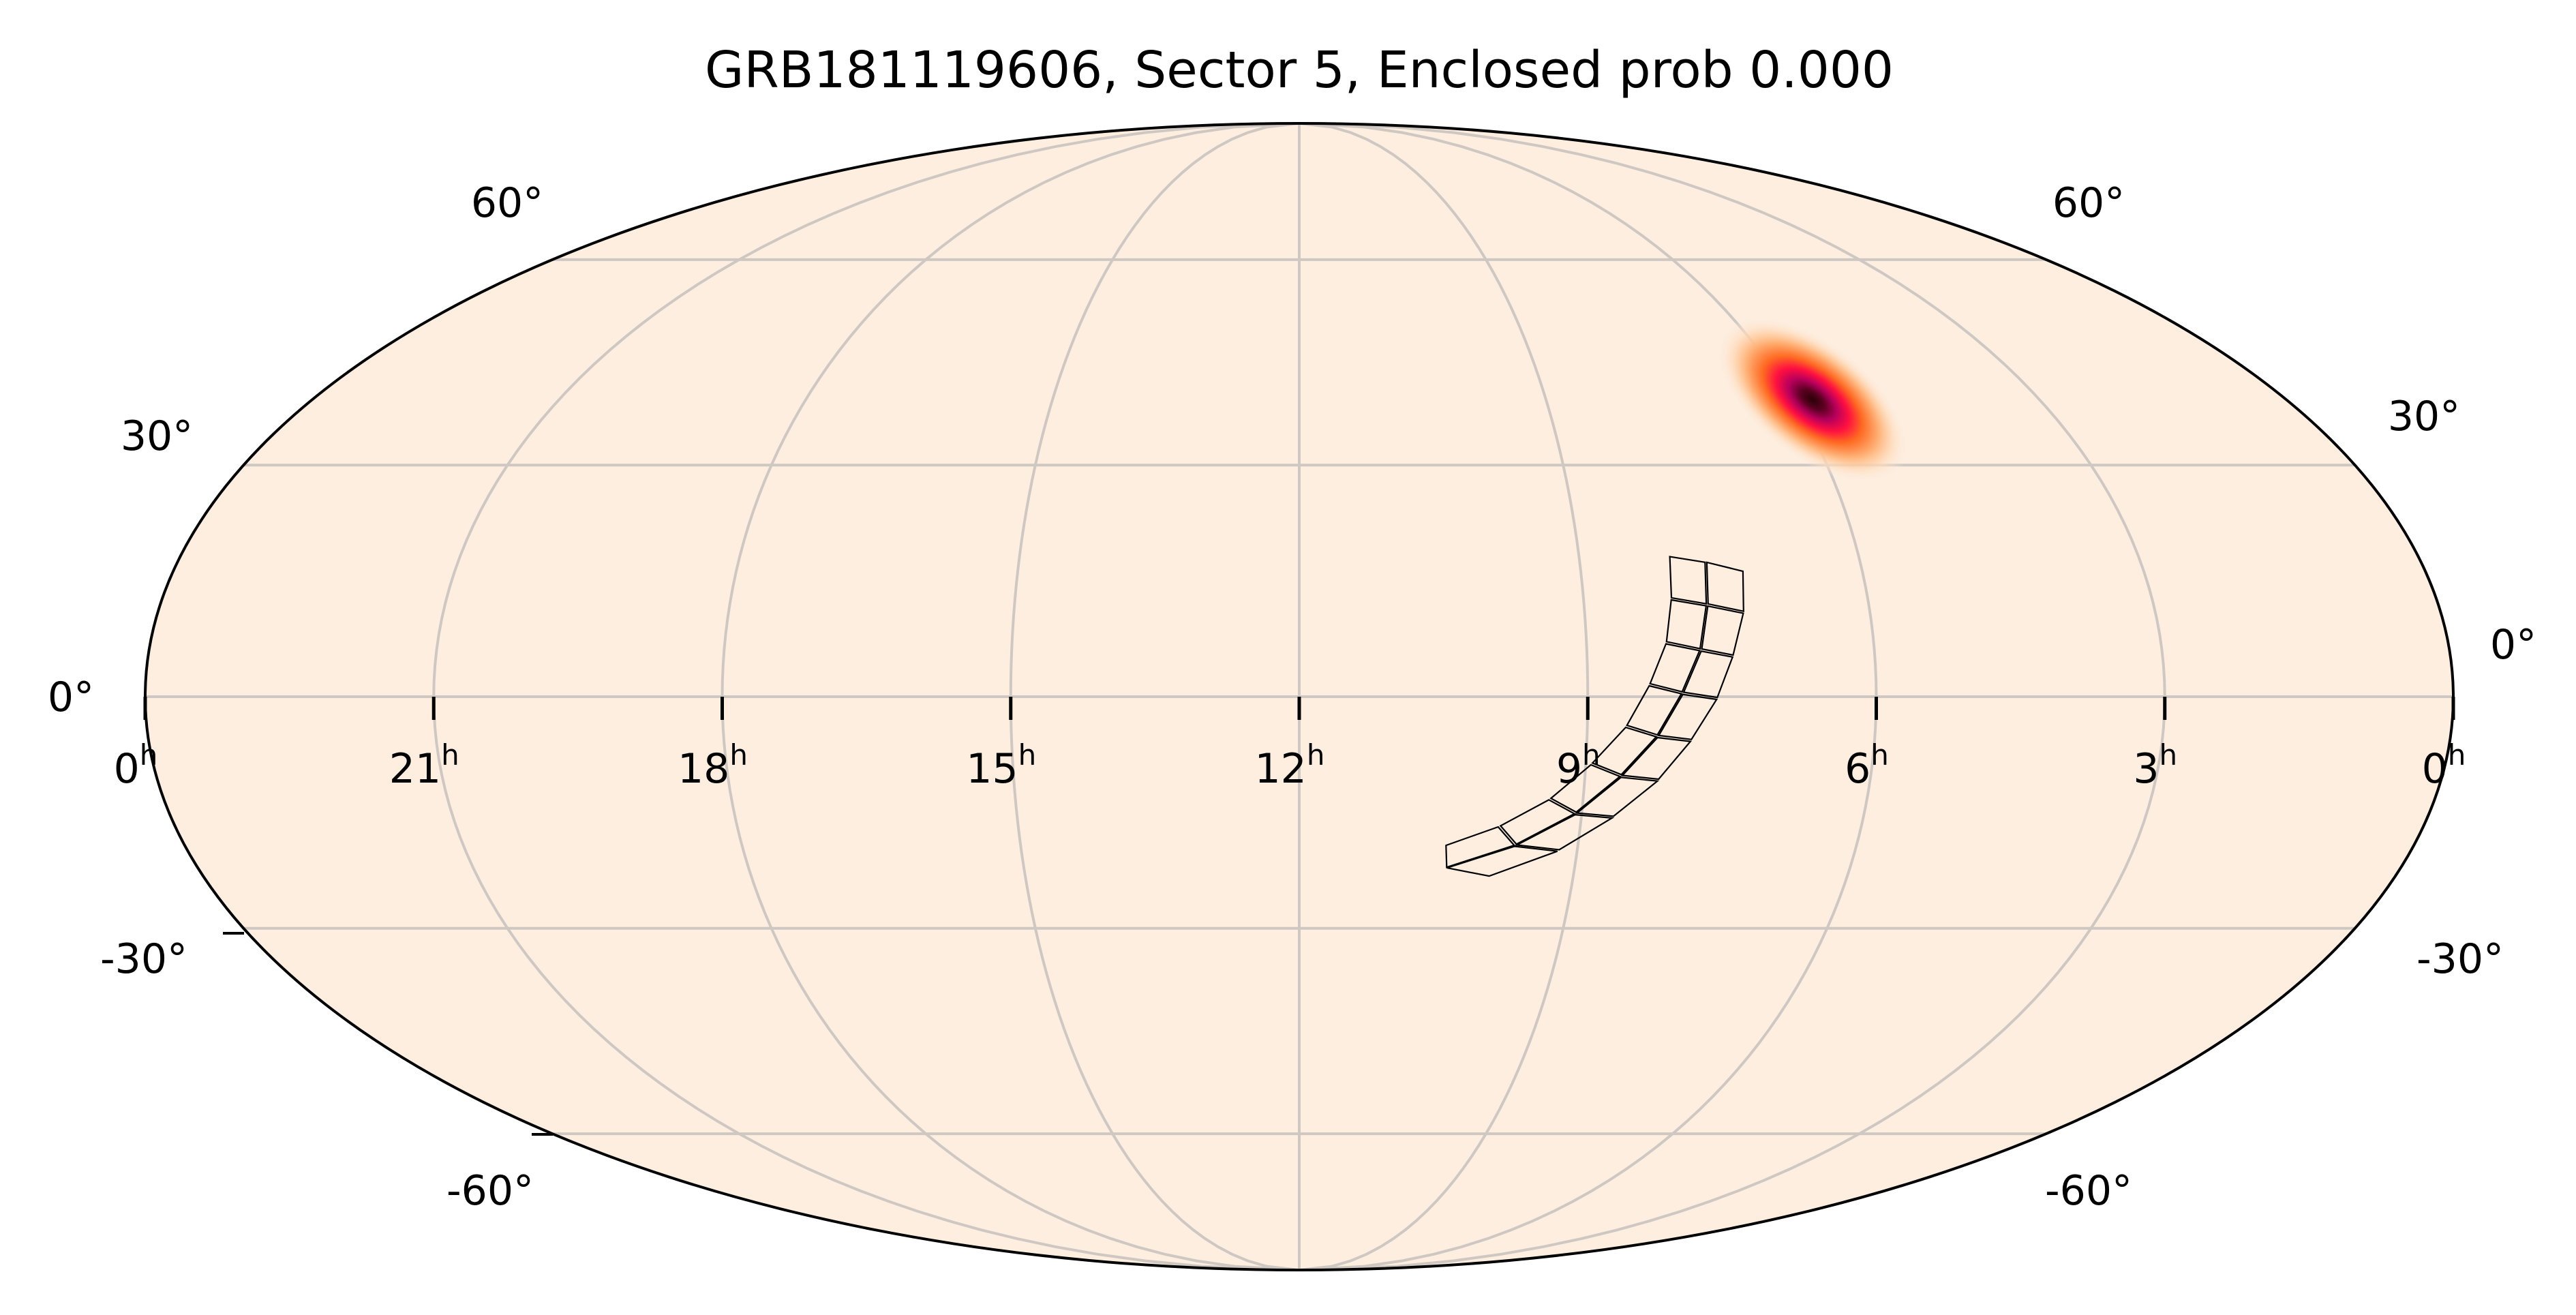 The image size is (2576, 1315). I want to click on dec-label-right: -30°, so click(2460, 959).